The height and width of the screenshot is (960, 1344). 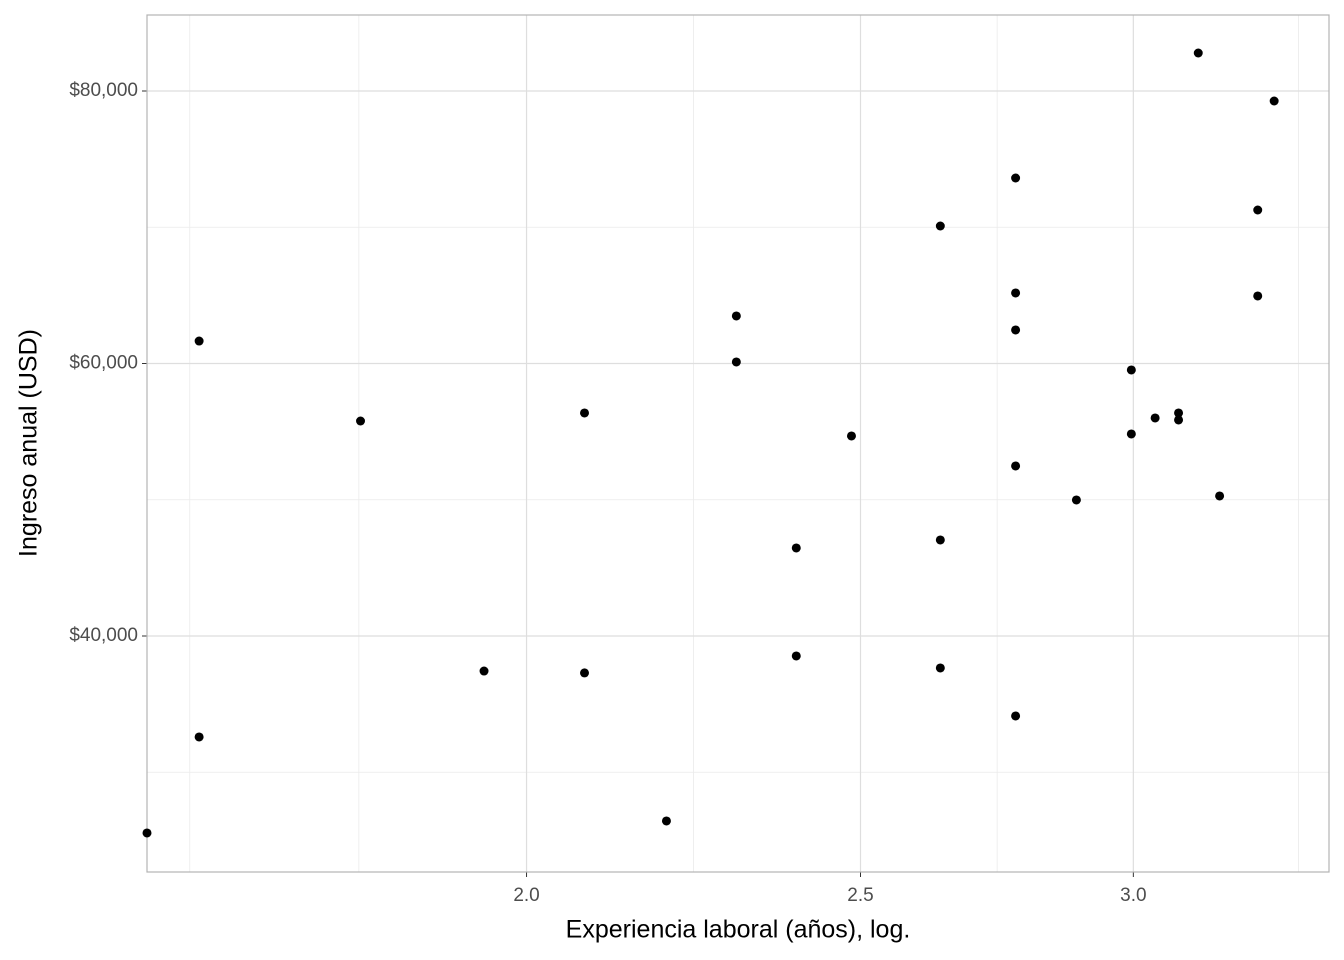 What do you see at coordinates (103, 363) in the screenshot?
I see `y-tick-label: $60,000` at bounding box center [103, 363].